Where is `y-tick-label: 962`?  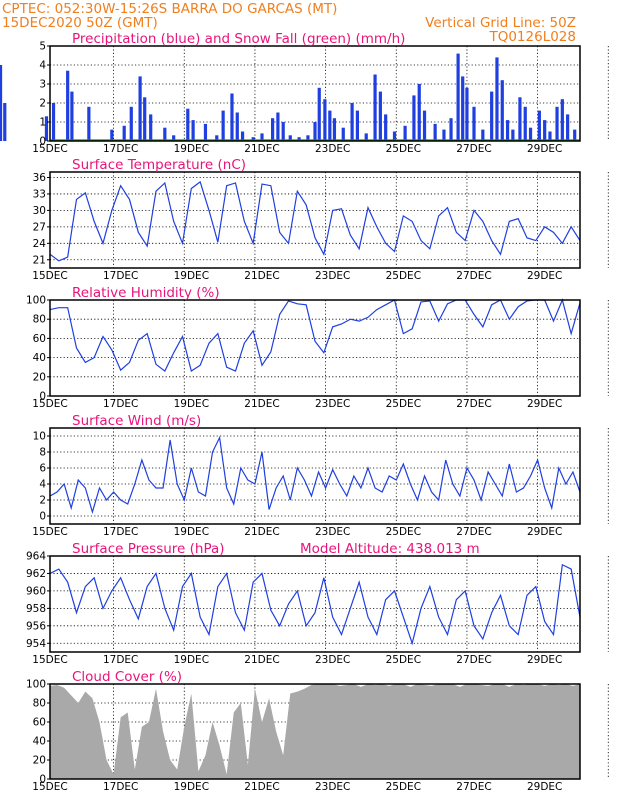
y-tick-label: 962 is located at coordinates (36, 574).